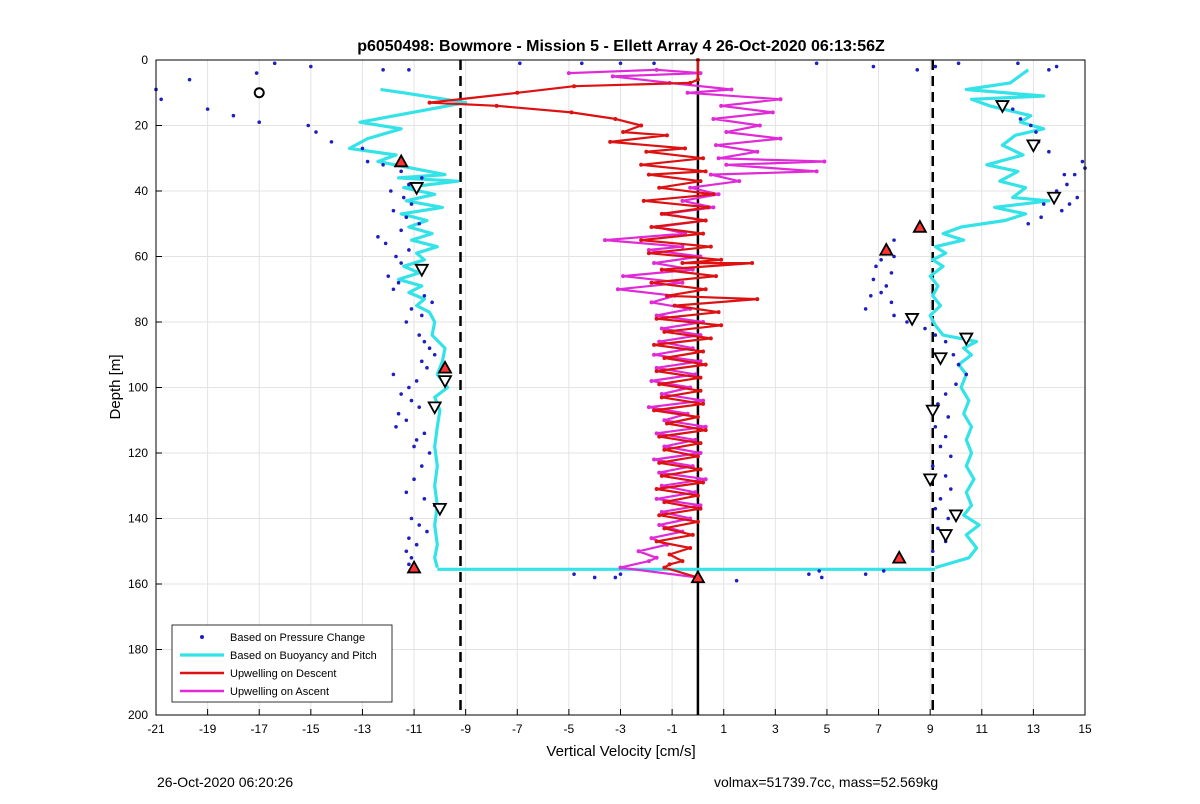  I want to click on y-axis-label: Depth [m], so click(115, 386).